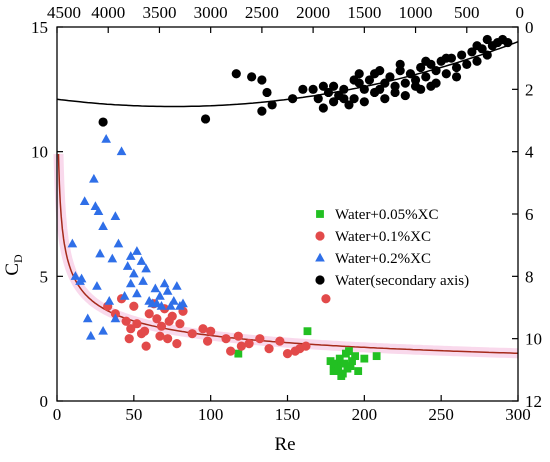 Image resolution: width=550 pixels, height=462 pixels. Describe the element at coordinates (39, 152) in the screenshot. I see `y-tick-label: 10` at that location.